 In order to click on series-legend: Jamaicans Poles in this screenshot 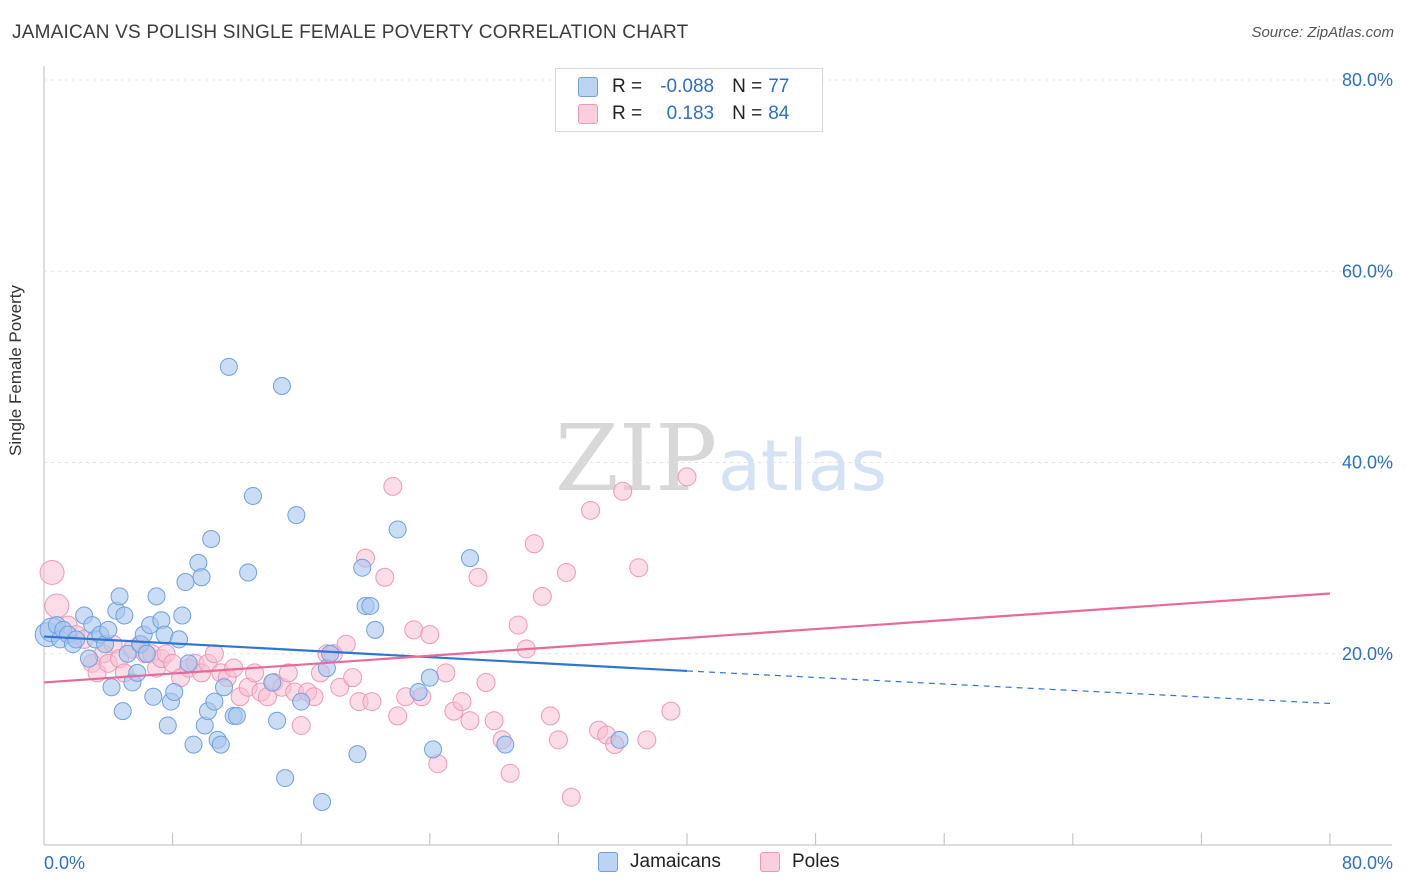, I will do `click(703, 864)`.